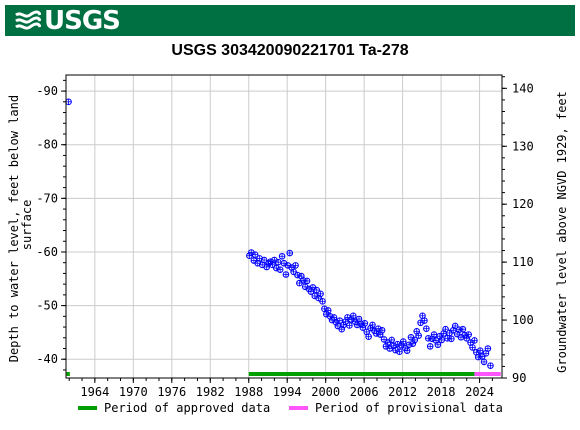  I want to click on y-axis-left-label-line1: Depth to water level, feet below land, so click(14, 228).